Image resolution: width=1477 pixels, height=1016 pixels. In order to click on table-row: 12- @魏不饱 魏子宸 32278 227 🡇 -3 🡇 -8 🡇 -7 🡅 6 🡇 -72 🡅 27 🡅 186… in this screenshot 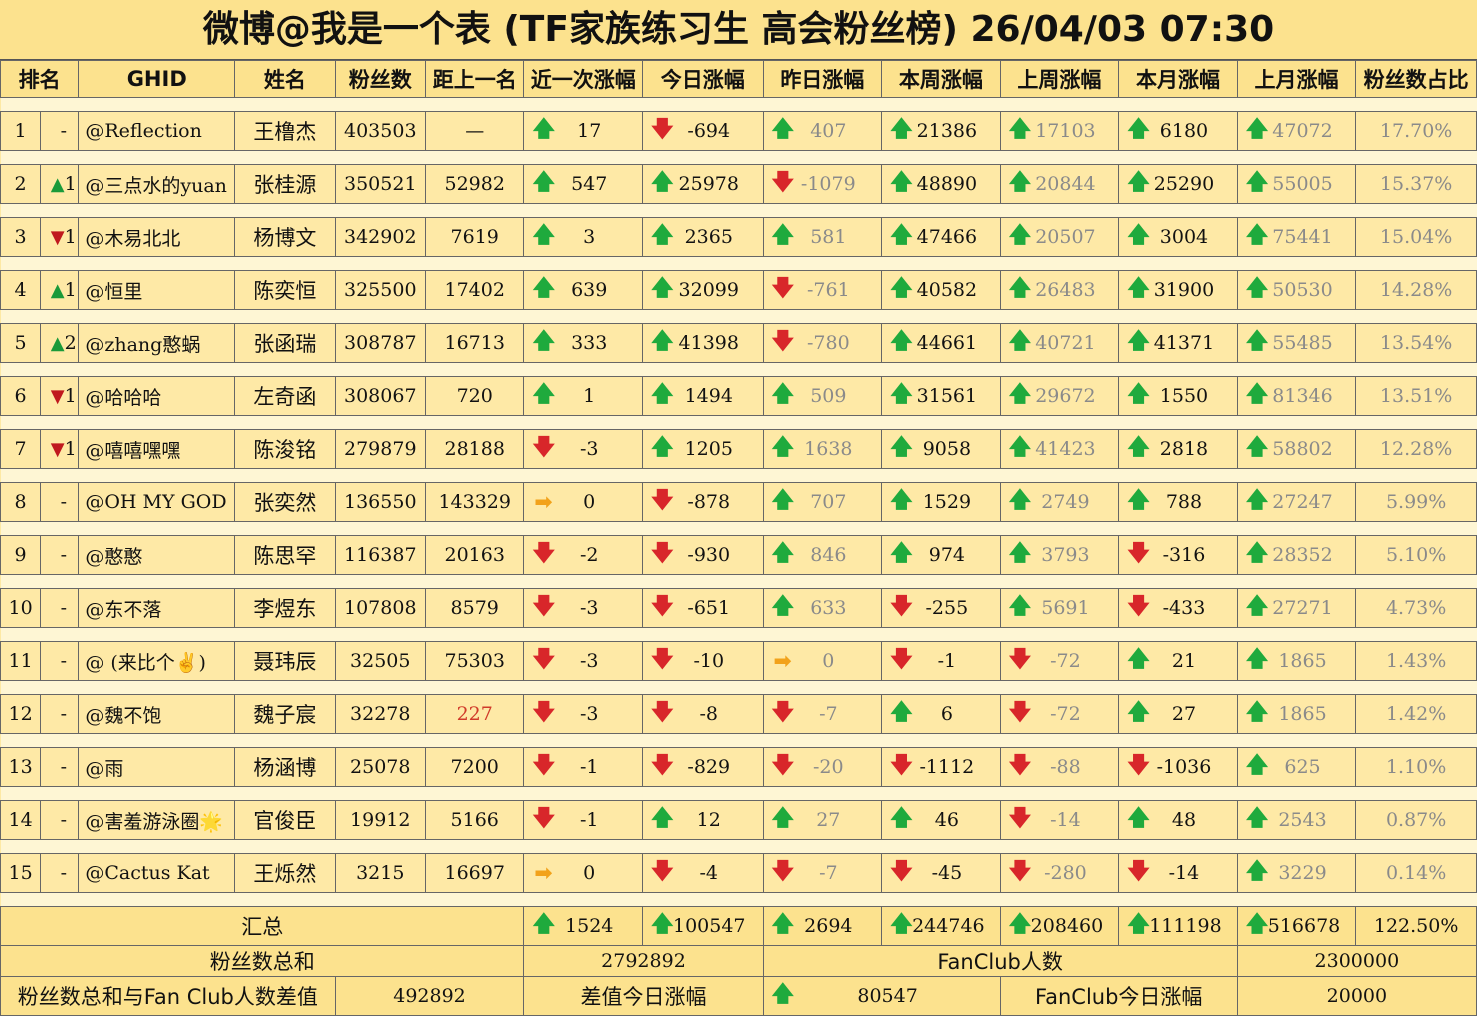, I will do `click(738, 714)`.